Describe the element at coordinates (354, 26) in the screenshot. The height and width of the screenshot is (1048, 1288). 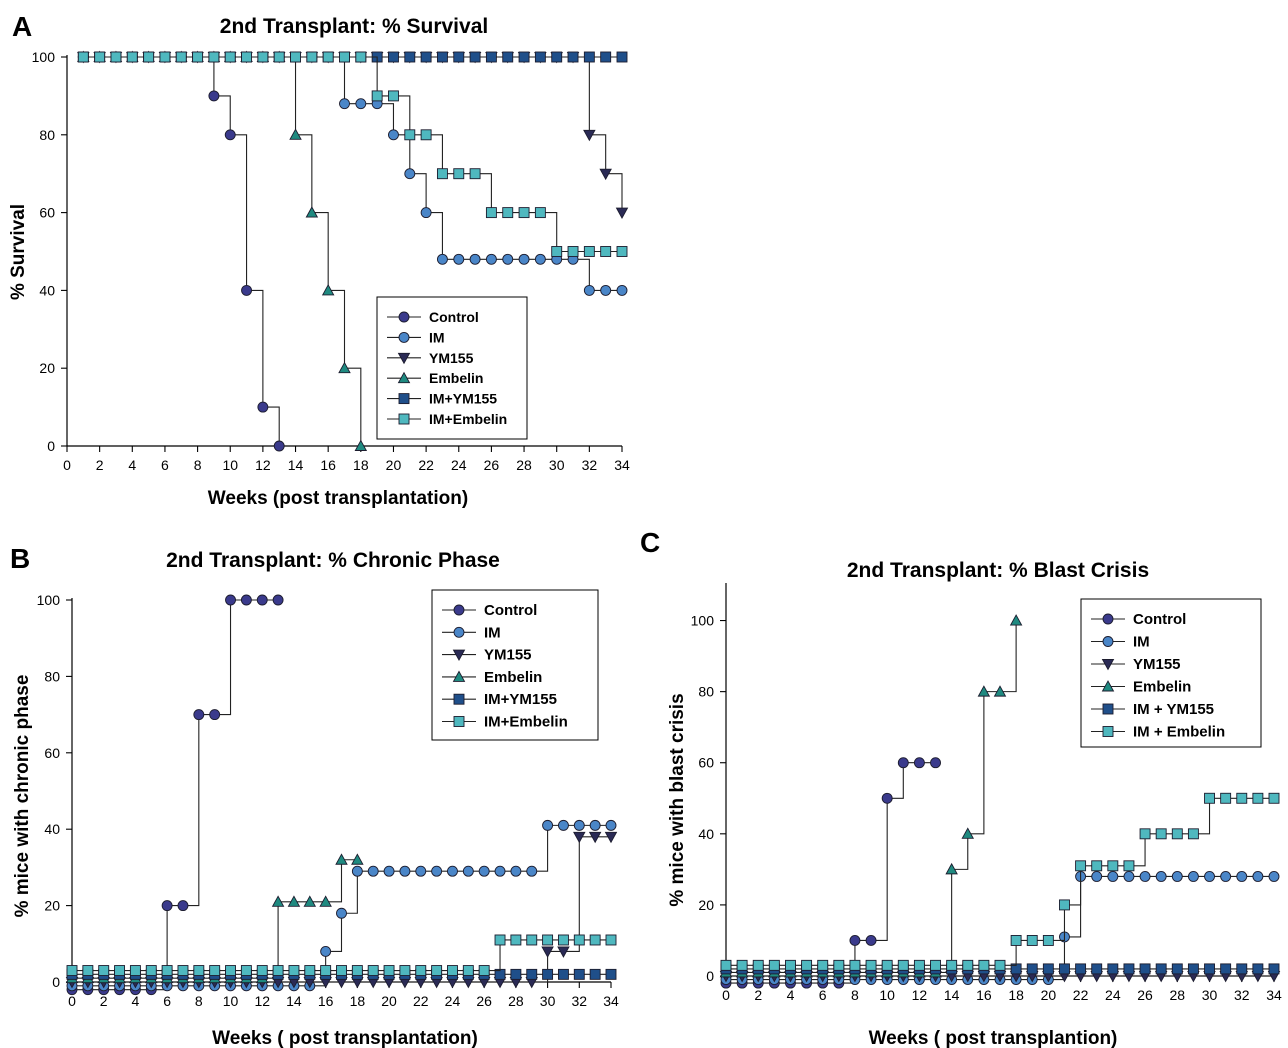
I see `chart-title: 2nd Transplant: % Survival` at that location.